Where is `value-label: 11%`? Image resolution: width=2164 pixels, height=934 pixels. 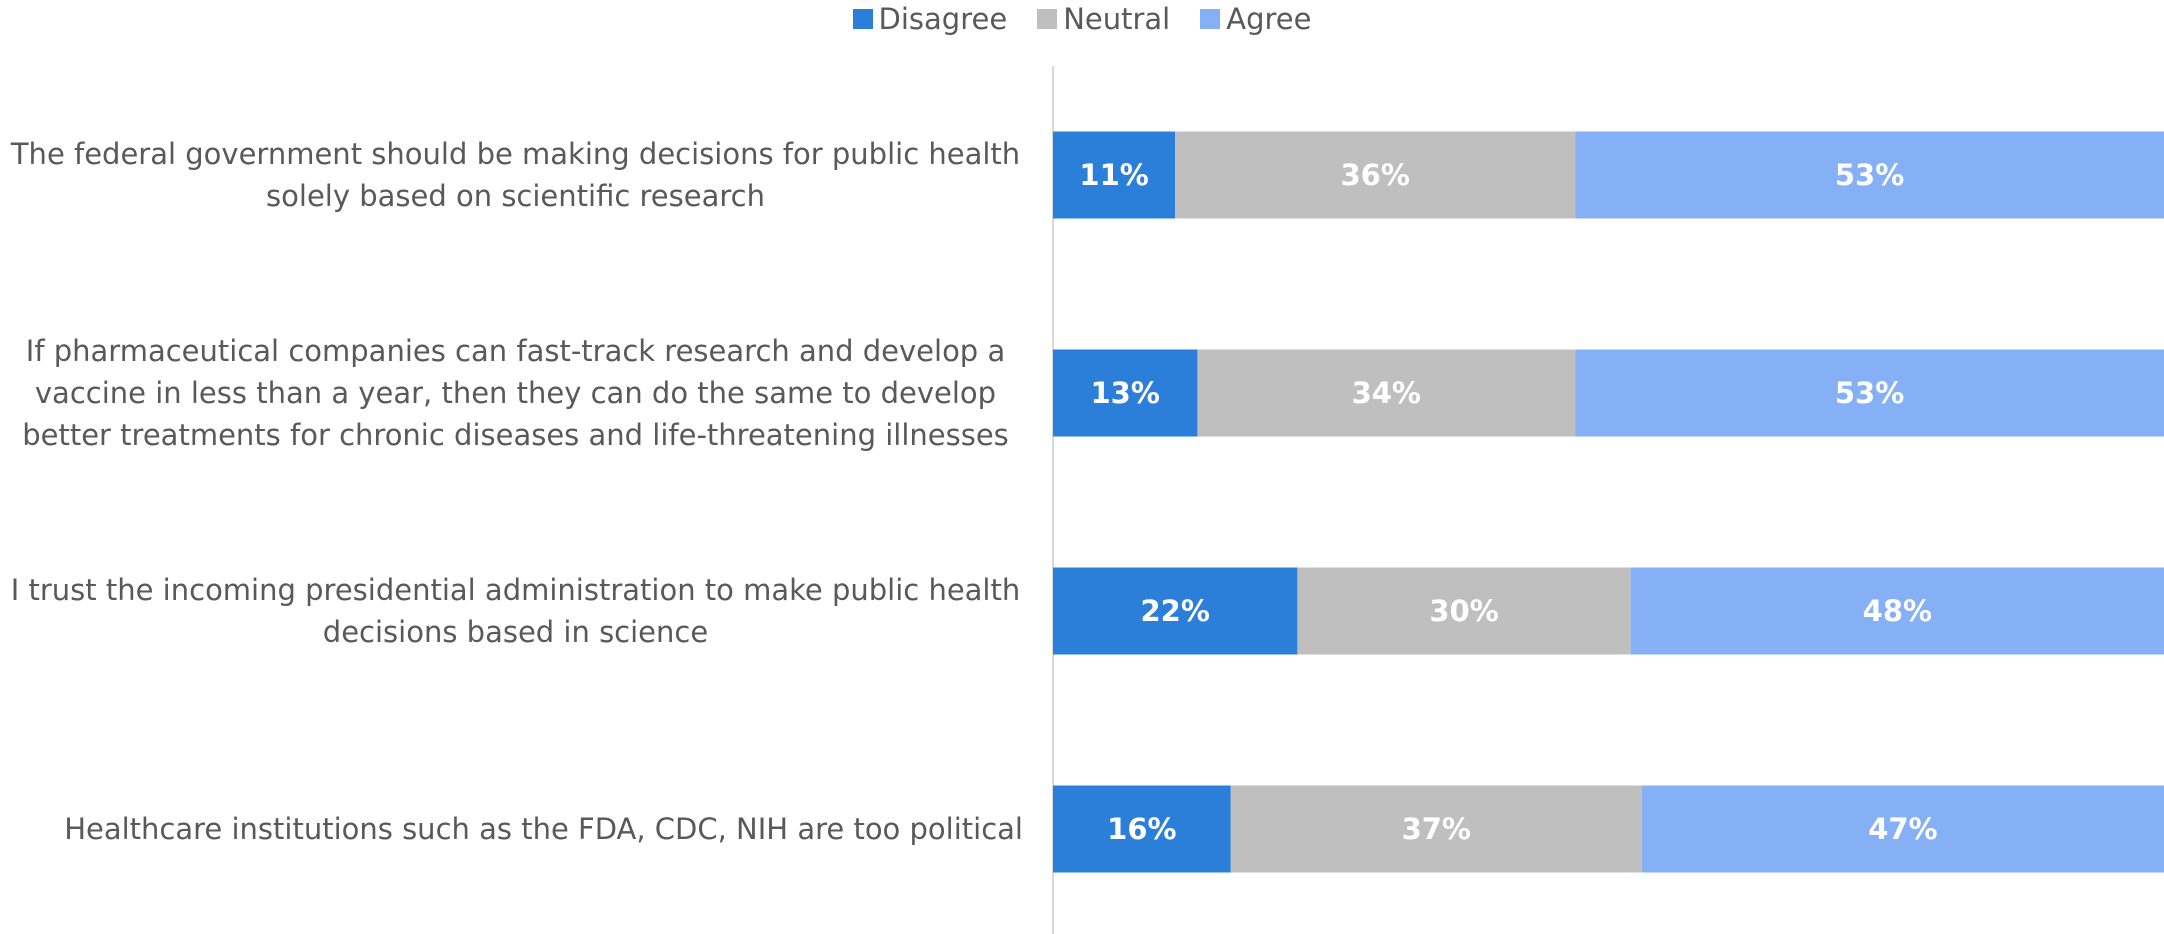 value-label: 11% is located at coordinates (1113, 175).